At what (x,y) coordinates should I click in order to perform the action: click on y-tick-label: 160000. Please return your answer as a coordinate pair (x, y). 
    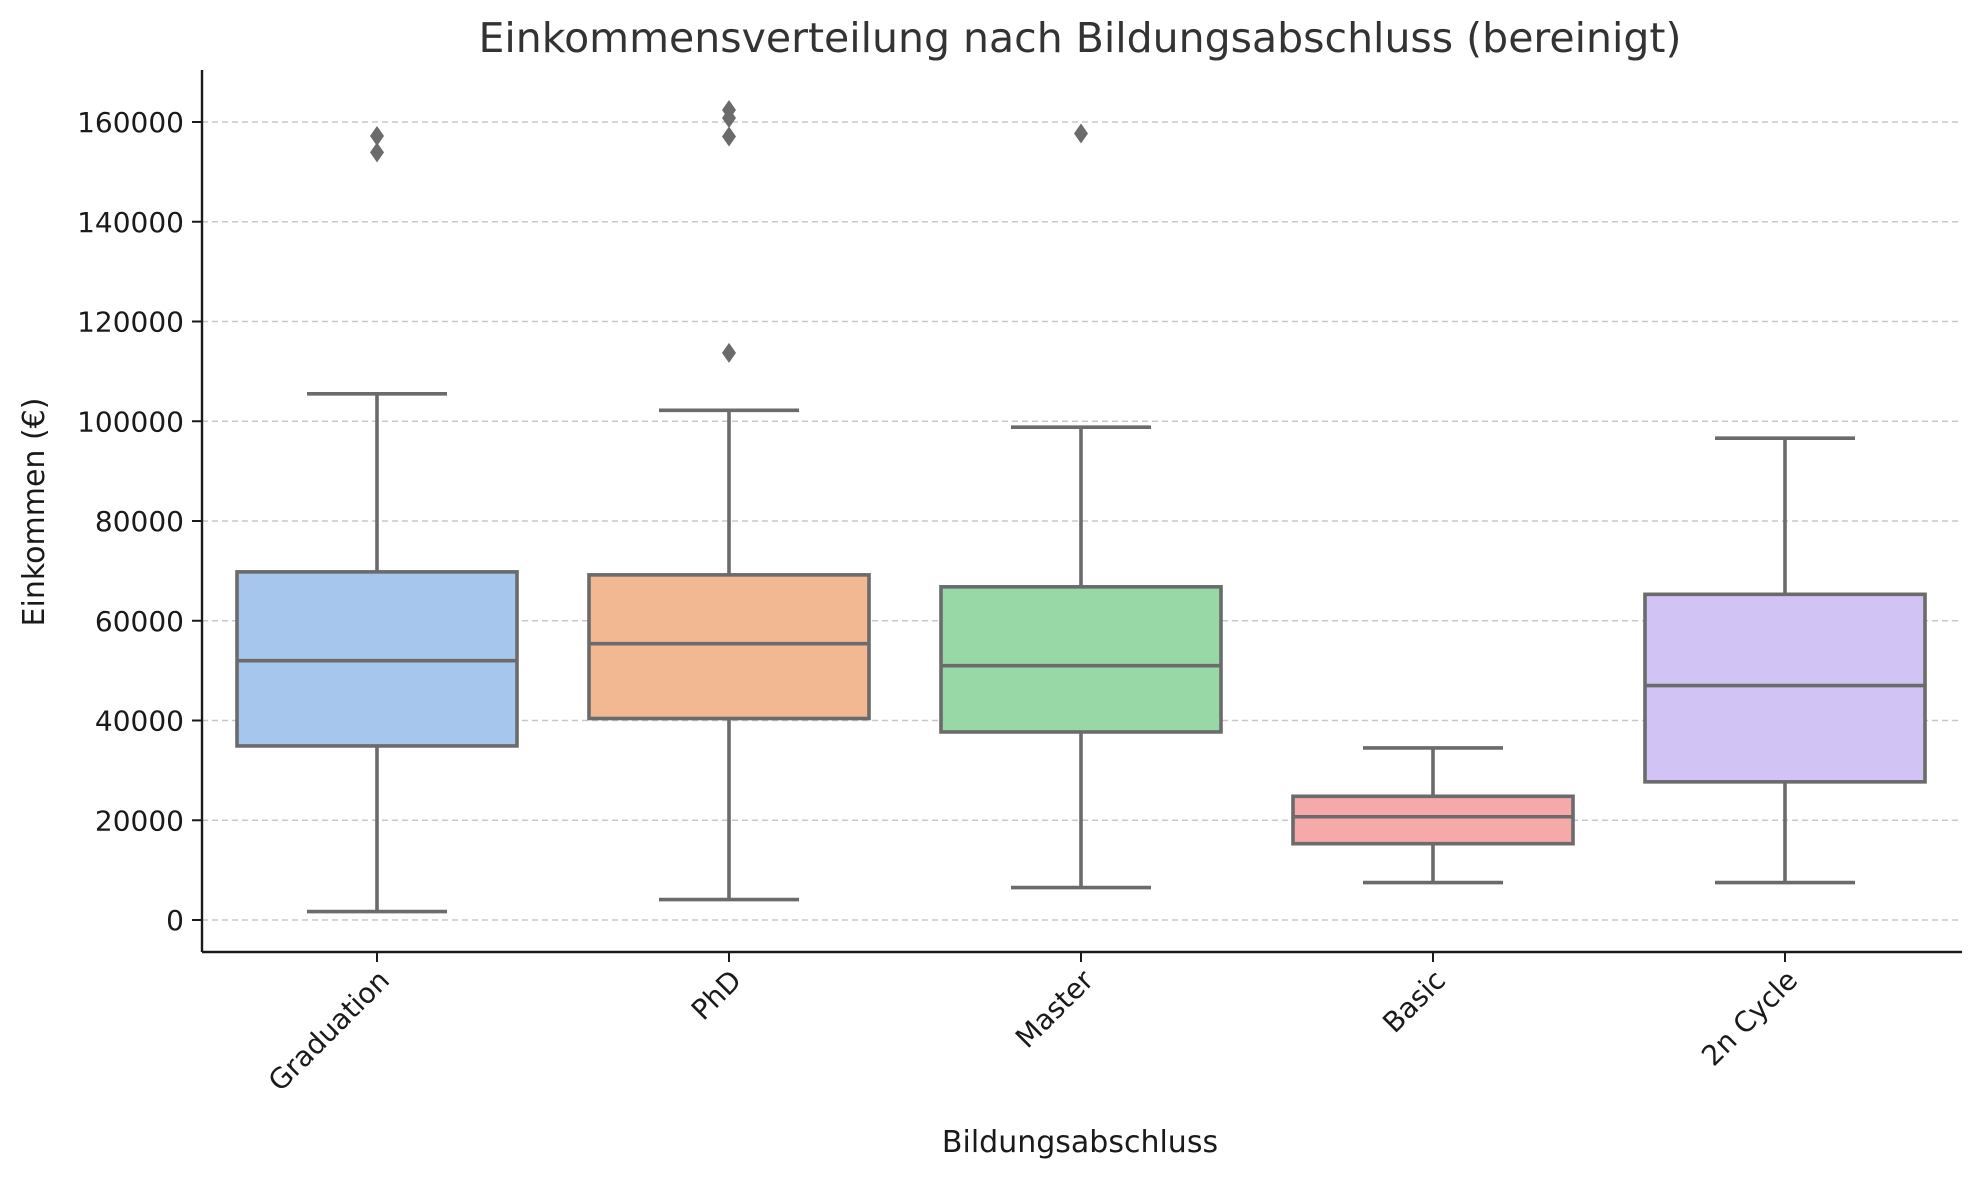
    Looking at the image, I should click on (130, 122).